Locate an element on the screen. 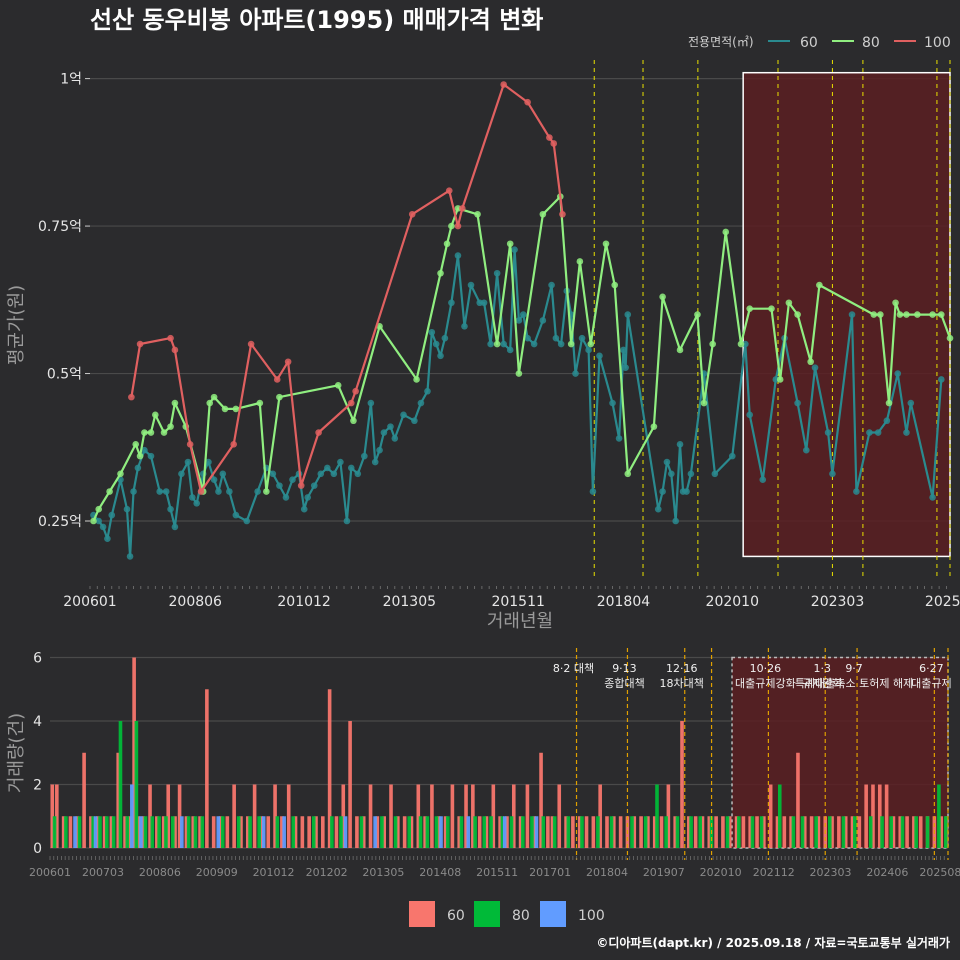 This screenshot has width=960, height=960. legend-bottom-label-100: 100 is located at coordinates (591, 916).